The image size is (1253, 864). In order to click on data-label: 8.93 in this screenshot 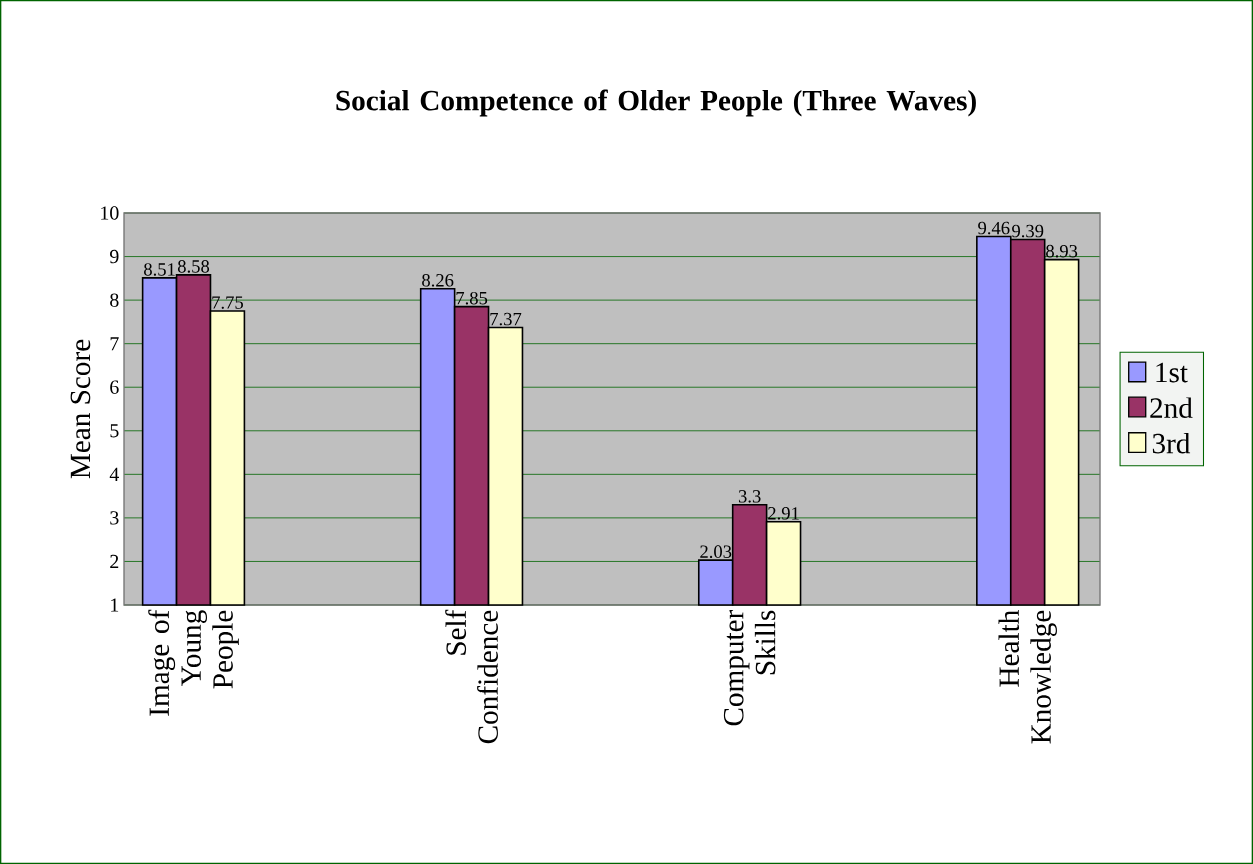, I will do `click(1062, 251)`.